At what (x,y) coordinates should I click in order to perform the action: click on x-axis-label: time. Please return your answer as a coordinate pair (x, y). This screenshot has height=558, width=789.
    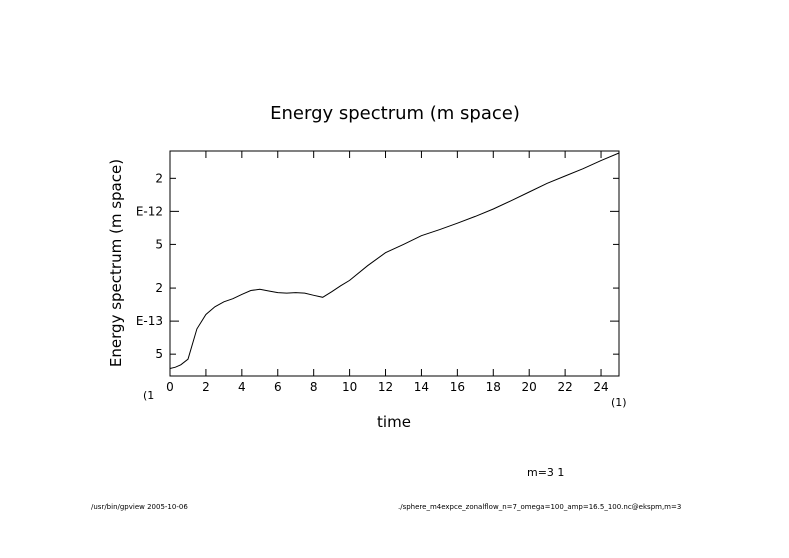
    Looking at the image, I should click on (394, 422).